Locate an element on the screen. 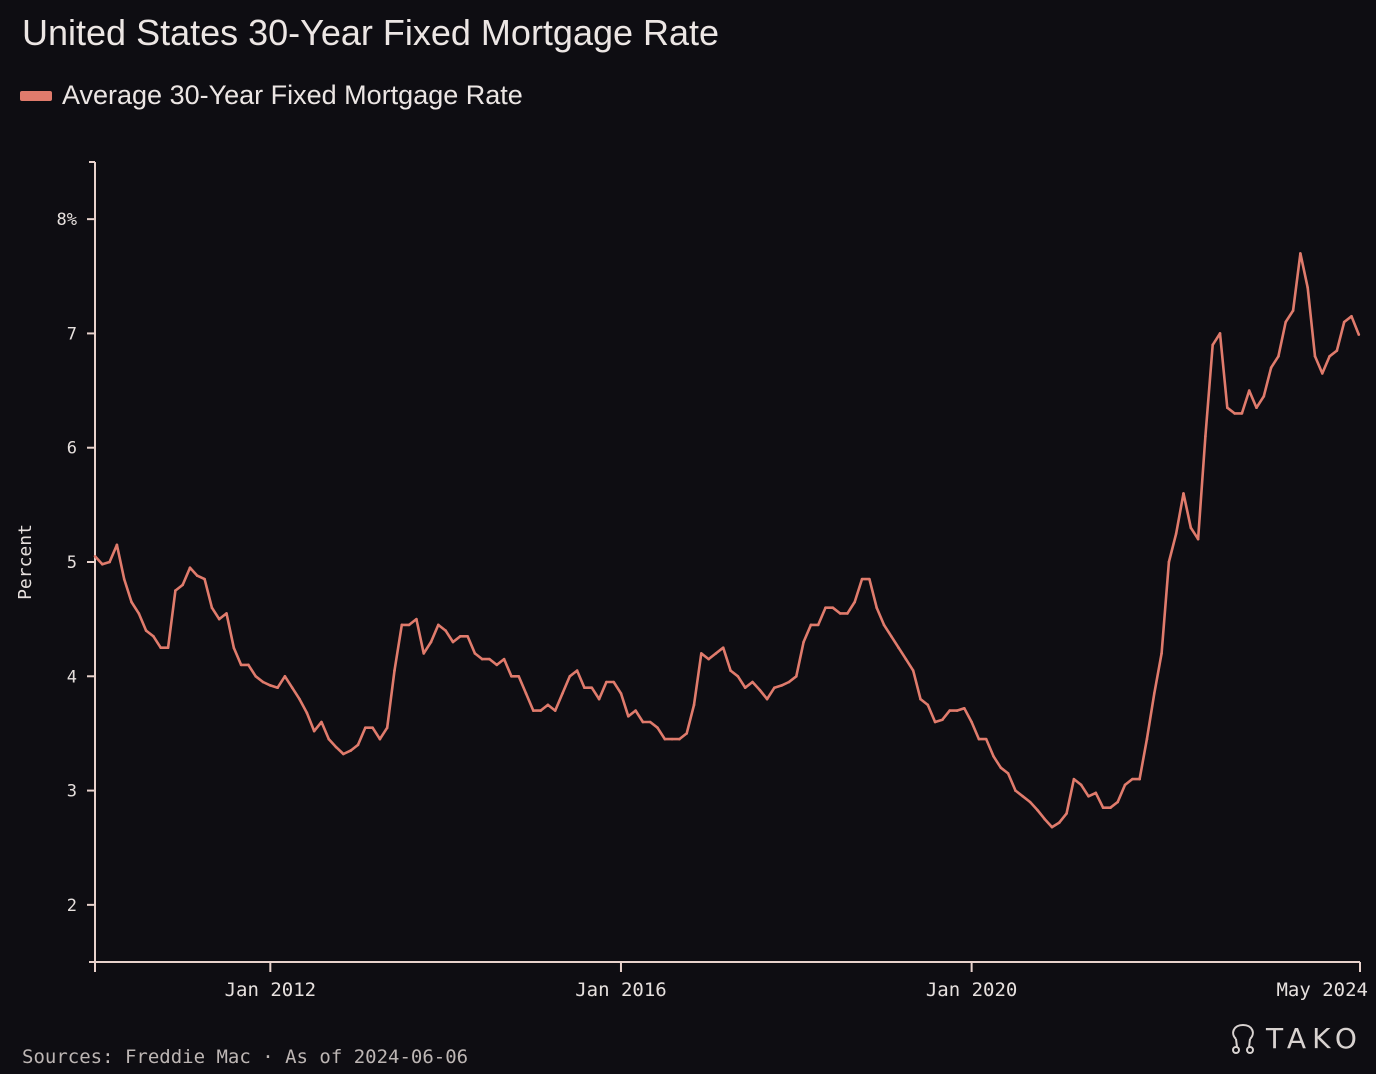  x-tick-label: Jan 2020 is located at coordinates (972, 990).